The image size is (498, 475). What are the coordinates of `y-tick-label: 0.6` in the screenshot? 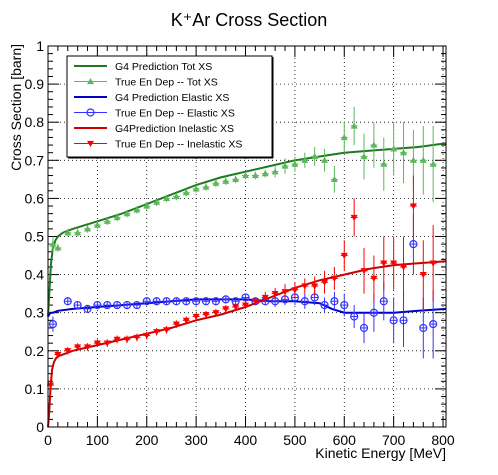 It's located at (35, 198).